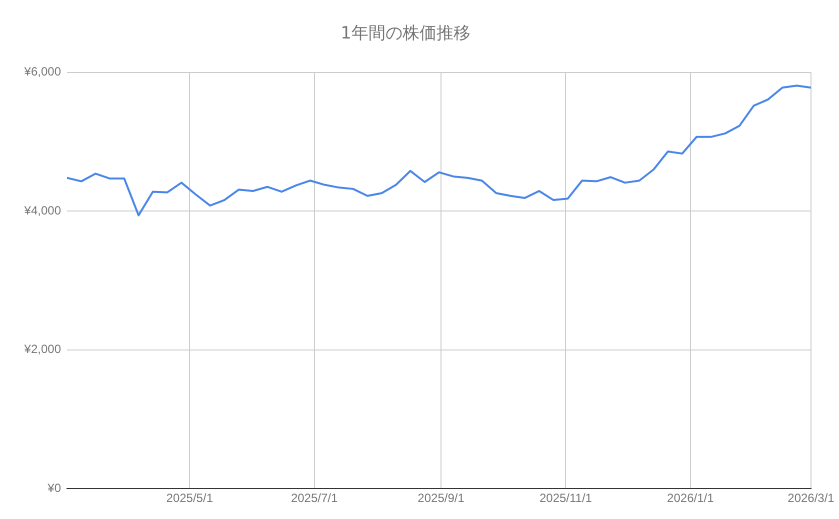 This screenshot has width=839, height=519. Describe the element at coordinates (314, 498) in the screenshot. I see `x-tick-label: 2025/7/1` at that location.